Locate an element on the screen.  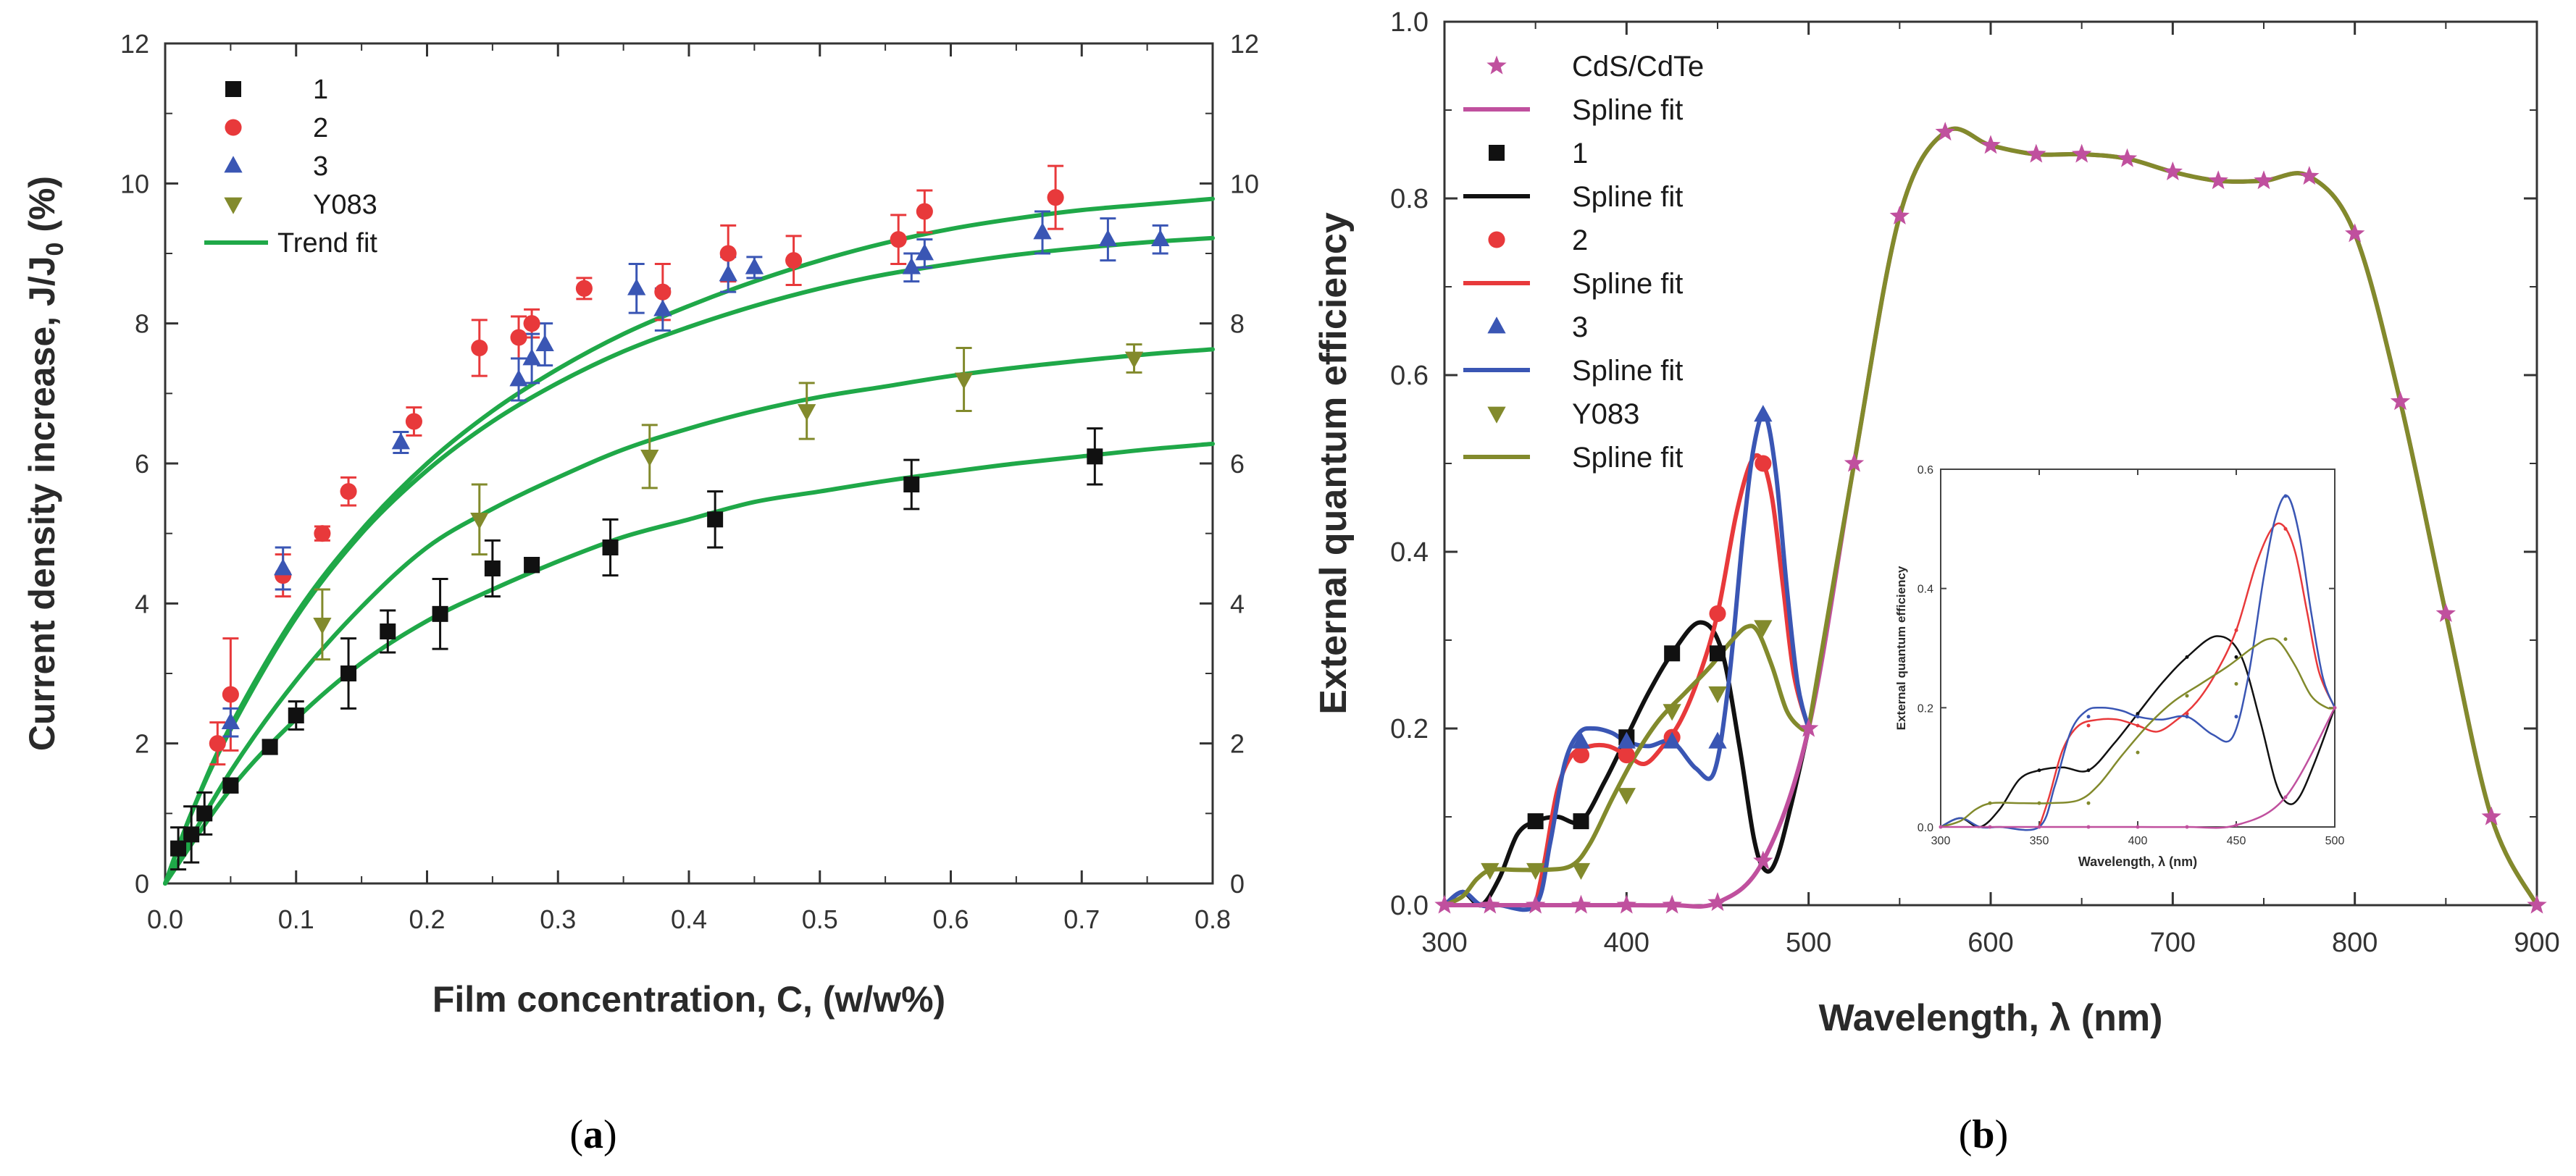
panel-b-x-tick-label: 500 is located at coordinates (1808, 943).